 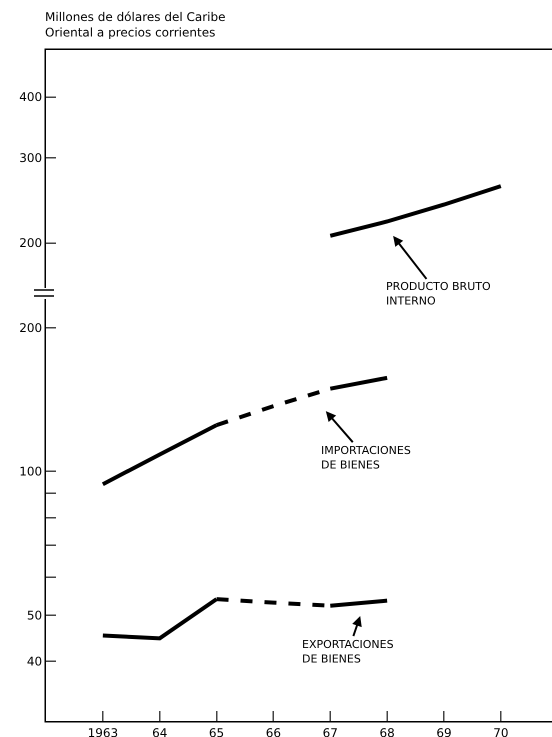 What do you see at coordinates (30, 157) in the screenshot?
I see `y-tick-label: 300` at bounding box center [30, 157].